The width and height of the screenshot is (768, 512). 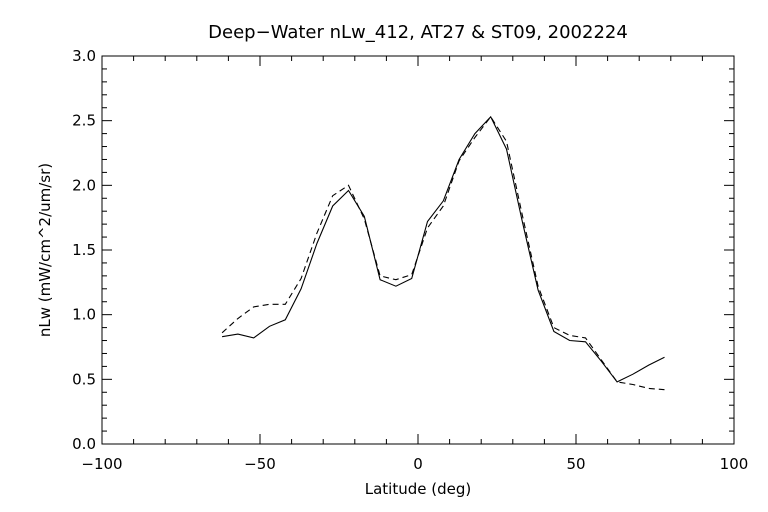 I want to click on y-tick-label: 2.0, so click(x=84, y=185).